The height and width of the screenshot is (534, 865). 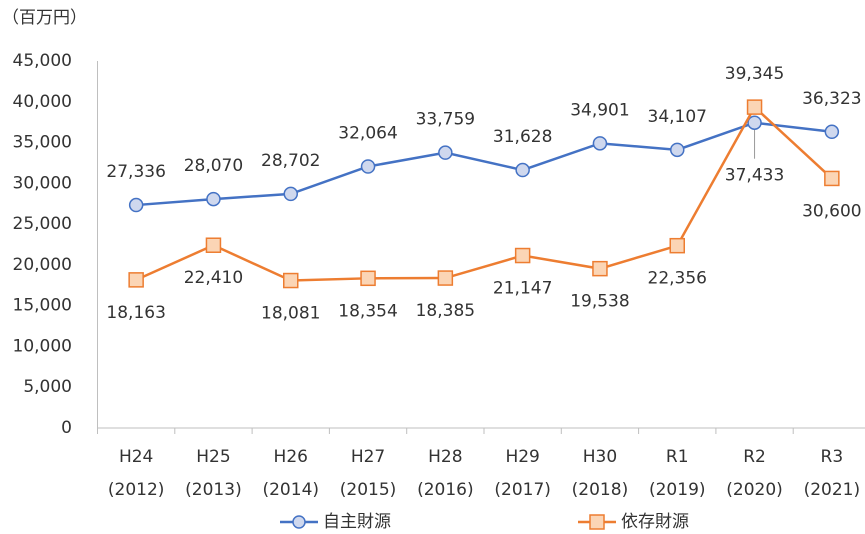 I want to click on data-label: 28,702, so click(x=290, y=161).